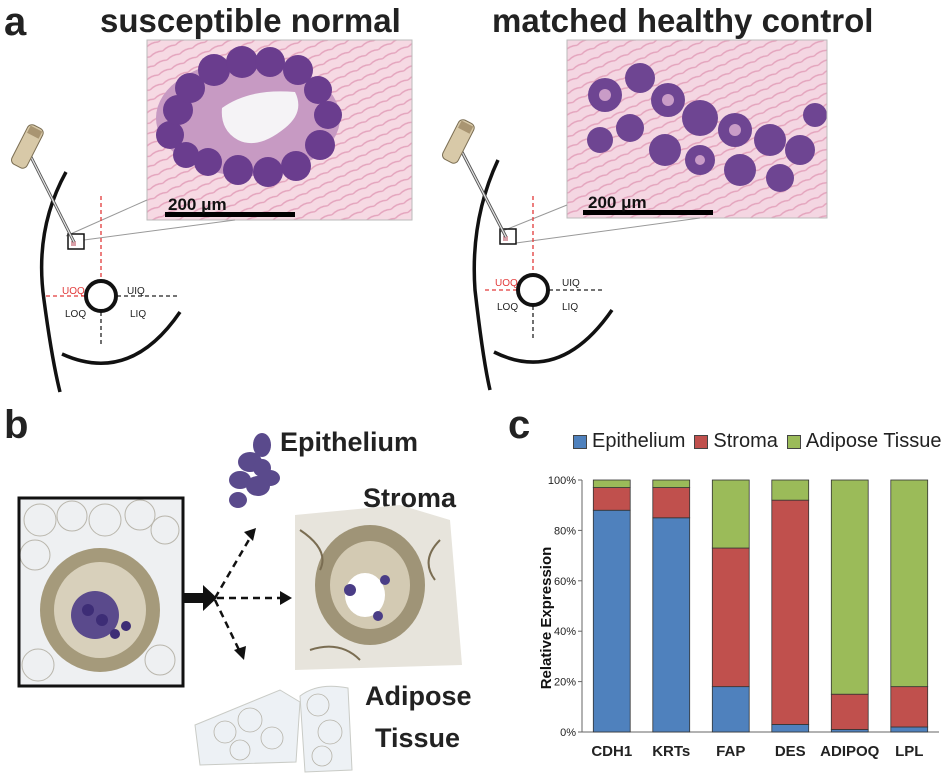 The height and width of the screenshot is (782, 949). I want to click on adipose-label-line2: Tissue, so click(417, 738).